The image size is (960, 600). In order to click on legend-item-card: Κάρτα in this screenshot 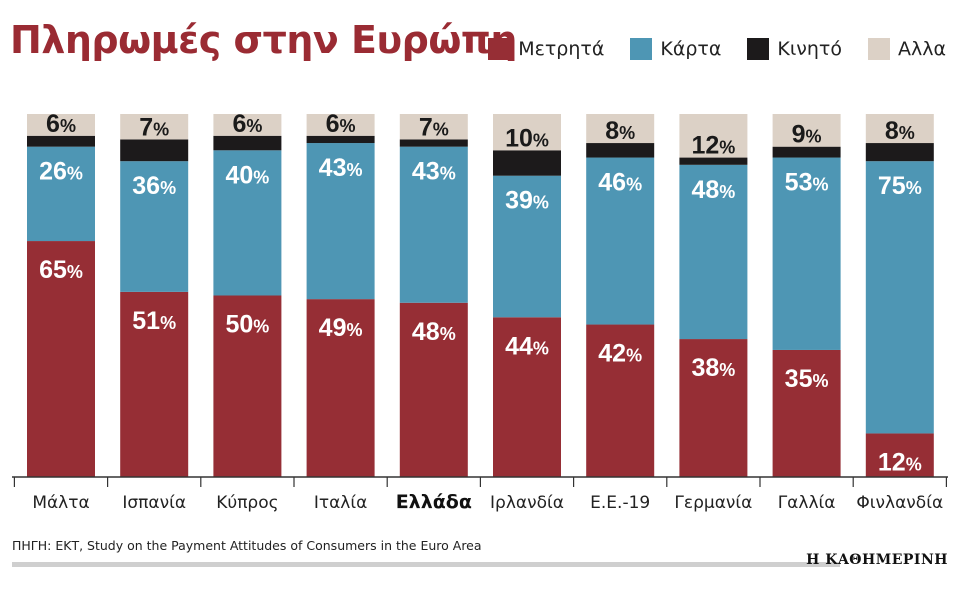, I will do `click(675, 49)`.